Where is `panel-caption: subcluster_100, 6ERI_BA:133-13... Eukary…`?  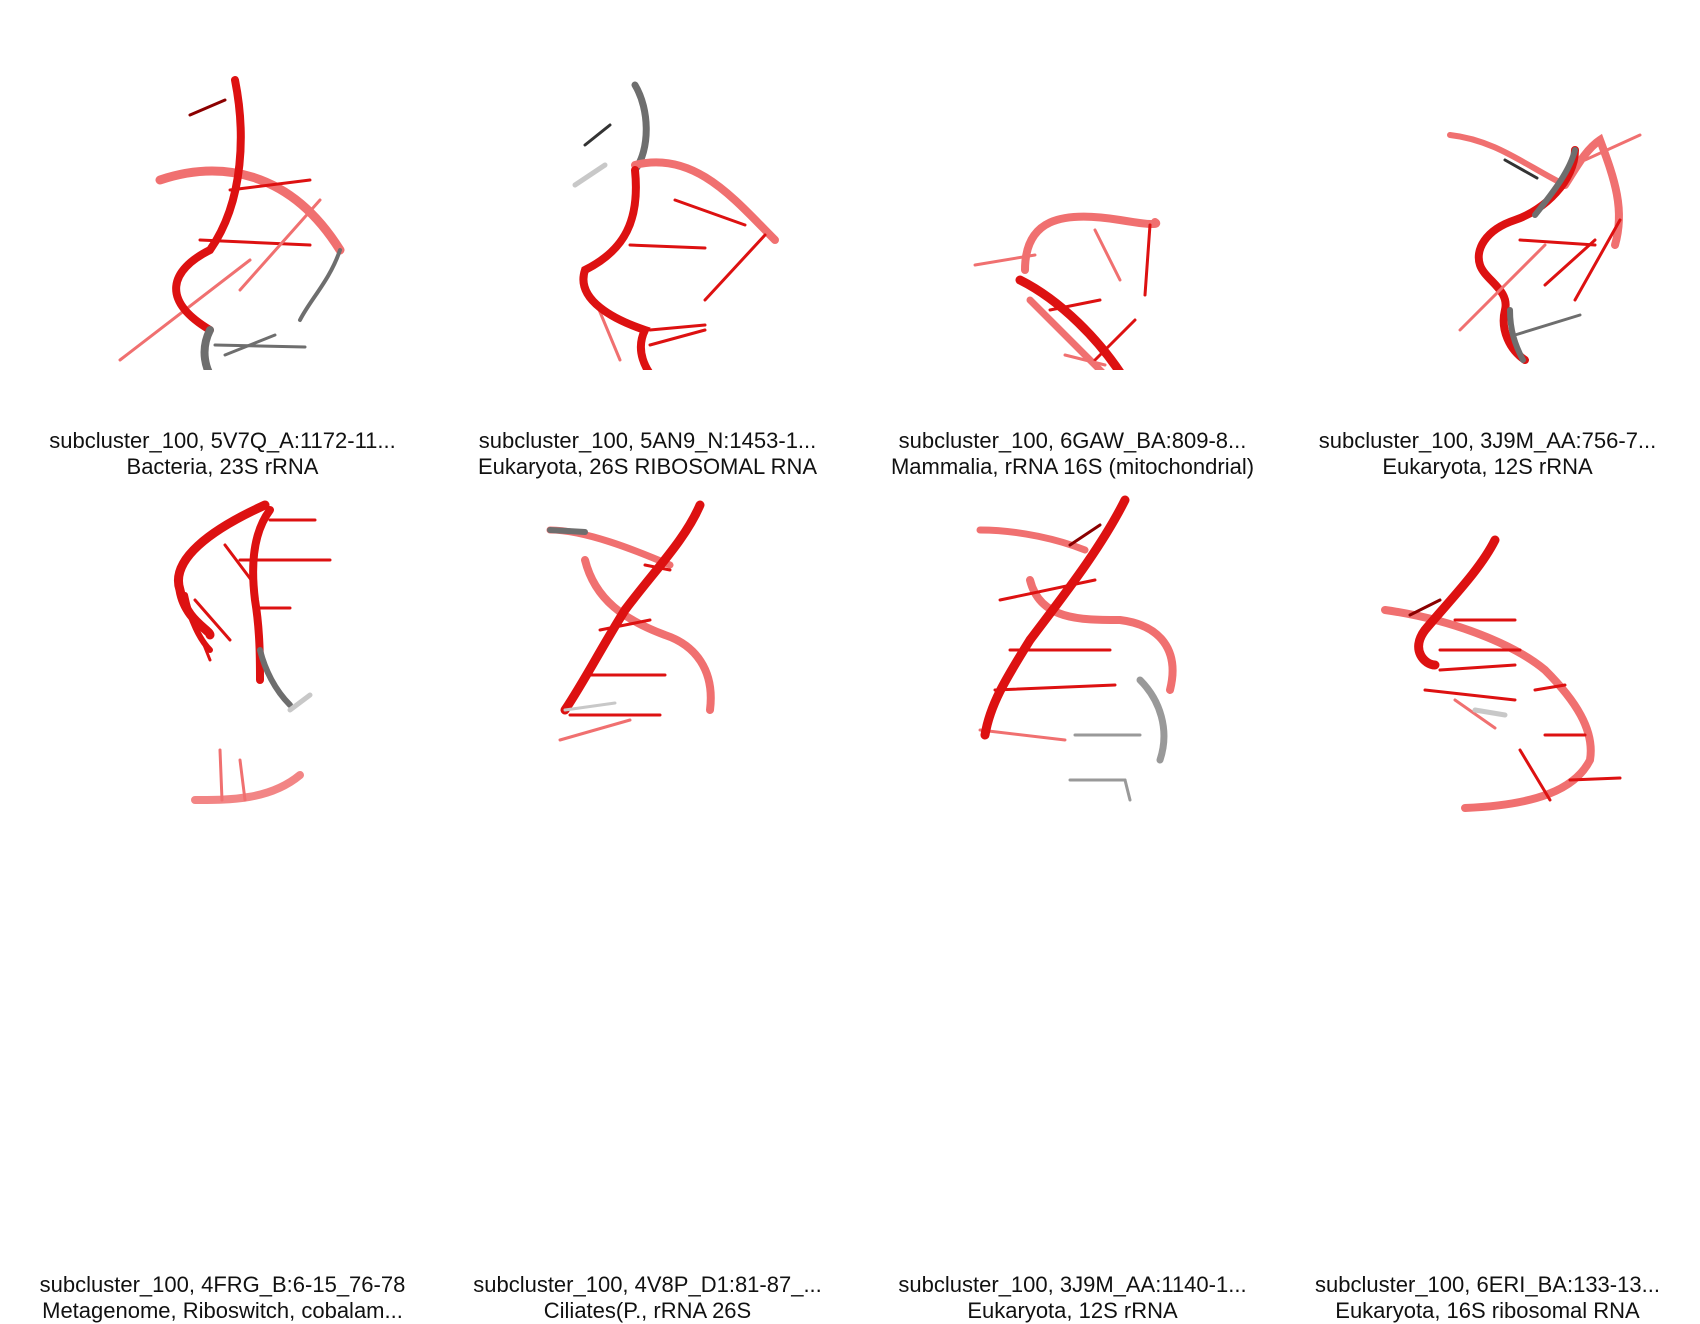
panel-caption: subcluster_100, 6ERI_BA:133-13... Eukary… is located at coordinates (1487, 1298).